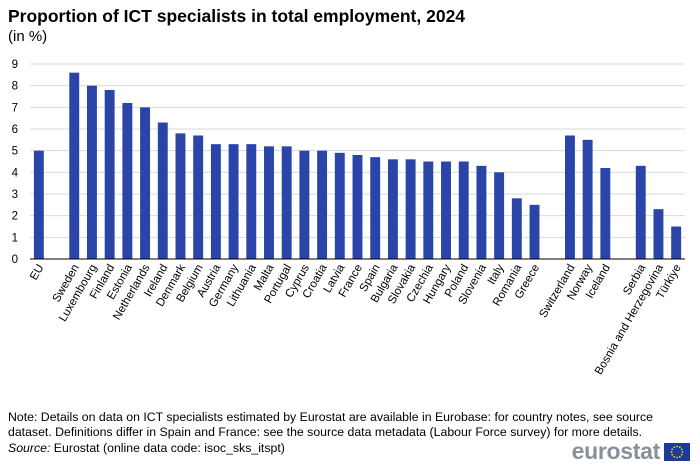  Describe the element at coordinates (15, 65) in the screenshot. I see `y-tick-label: 9` at that location.